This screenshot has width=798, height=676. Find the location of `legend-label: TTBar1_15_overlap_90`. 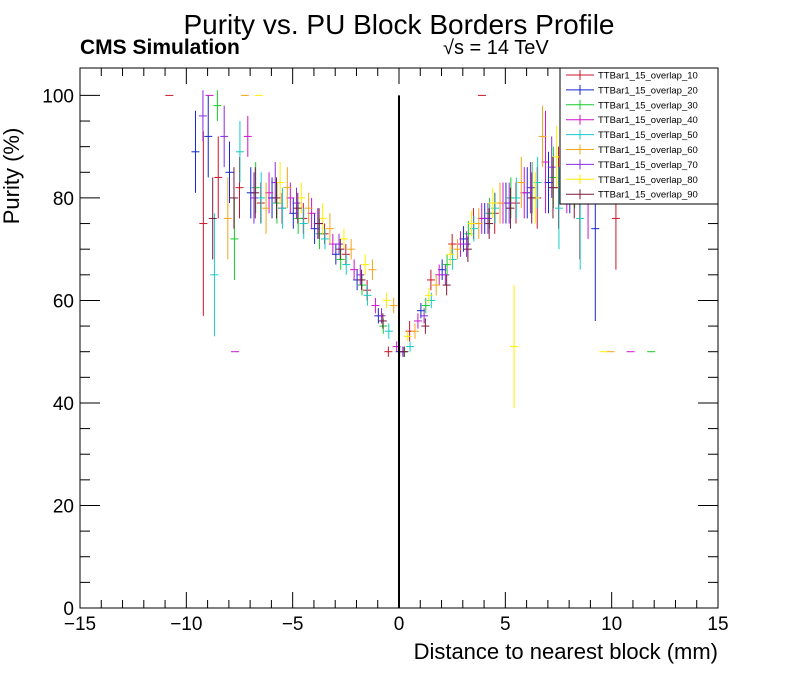

legend-label: TTBar1_15_overlap_90 is located at coordinates (648, 195).